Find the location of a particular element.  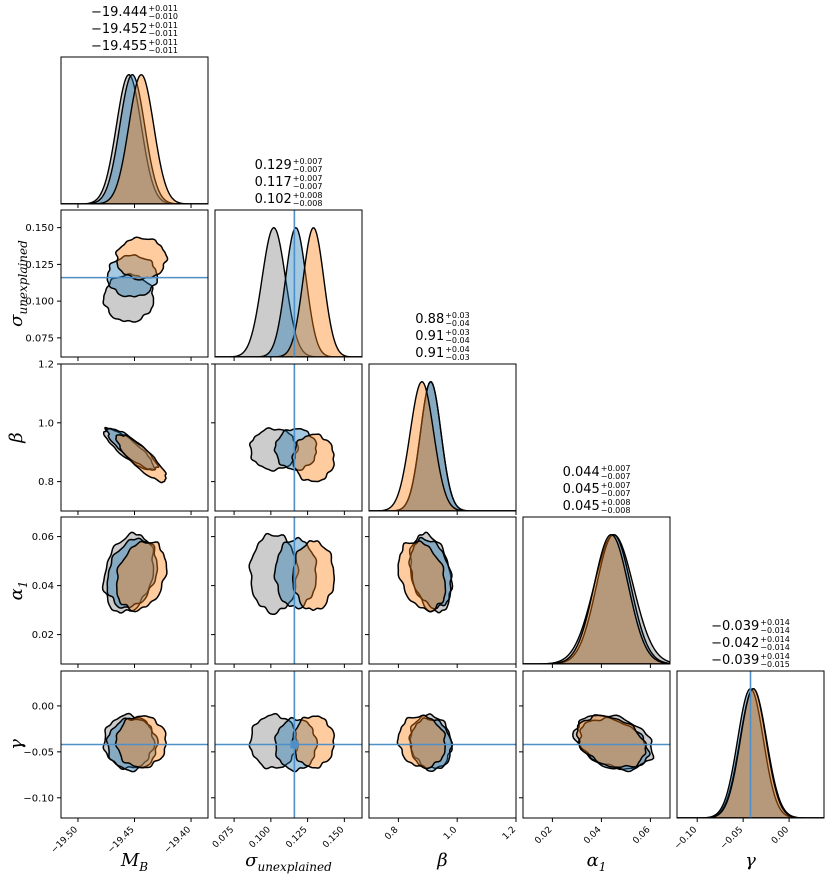

x-tick-label: 0.100 is located at coordinates (260, 837).